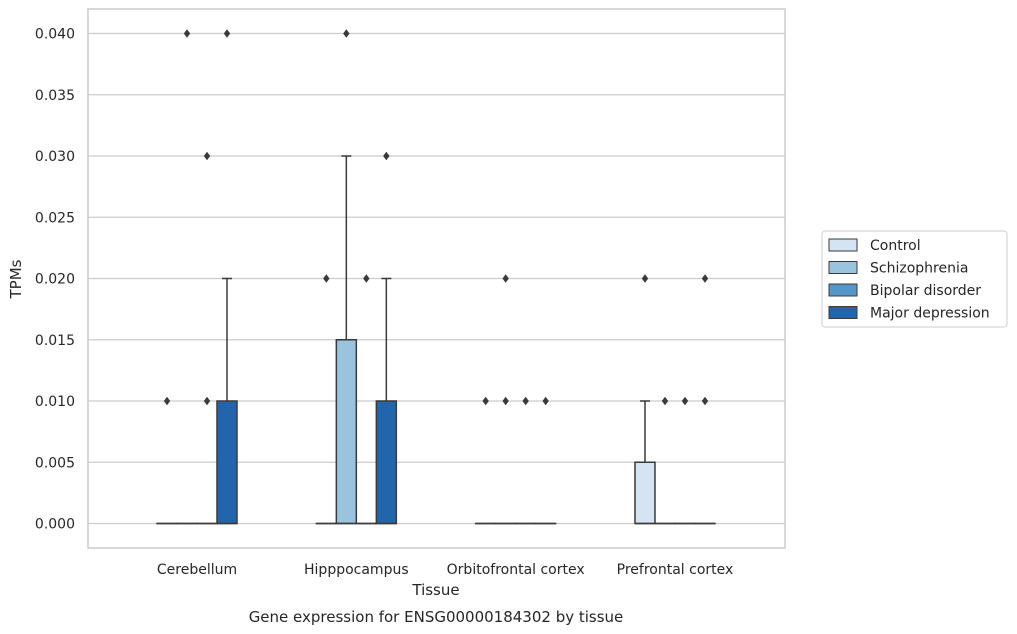  Describe the element at coordinates (55, 463) in the screenshot. I see `y-tick-label: 0.005` at that location.